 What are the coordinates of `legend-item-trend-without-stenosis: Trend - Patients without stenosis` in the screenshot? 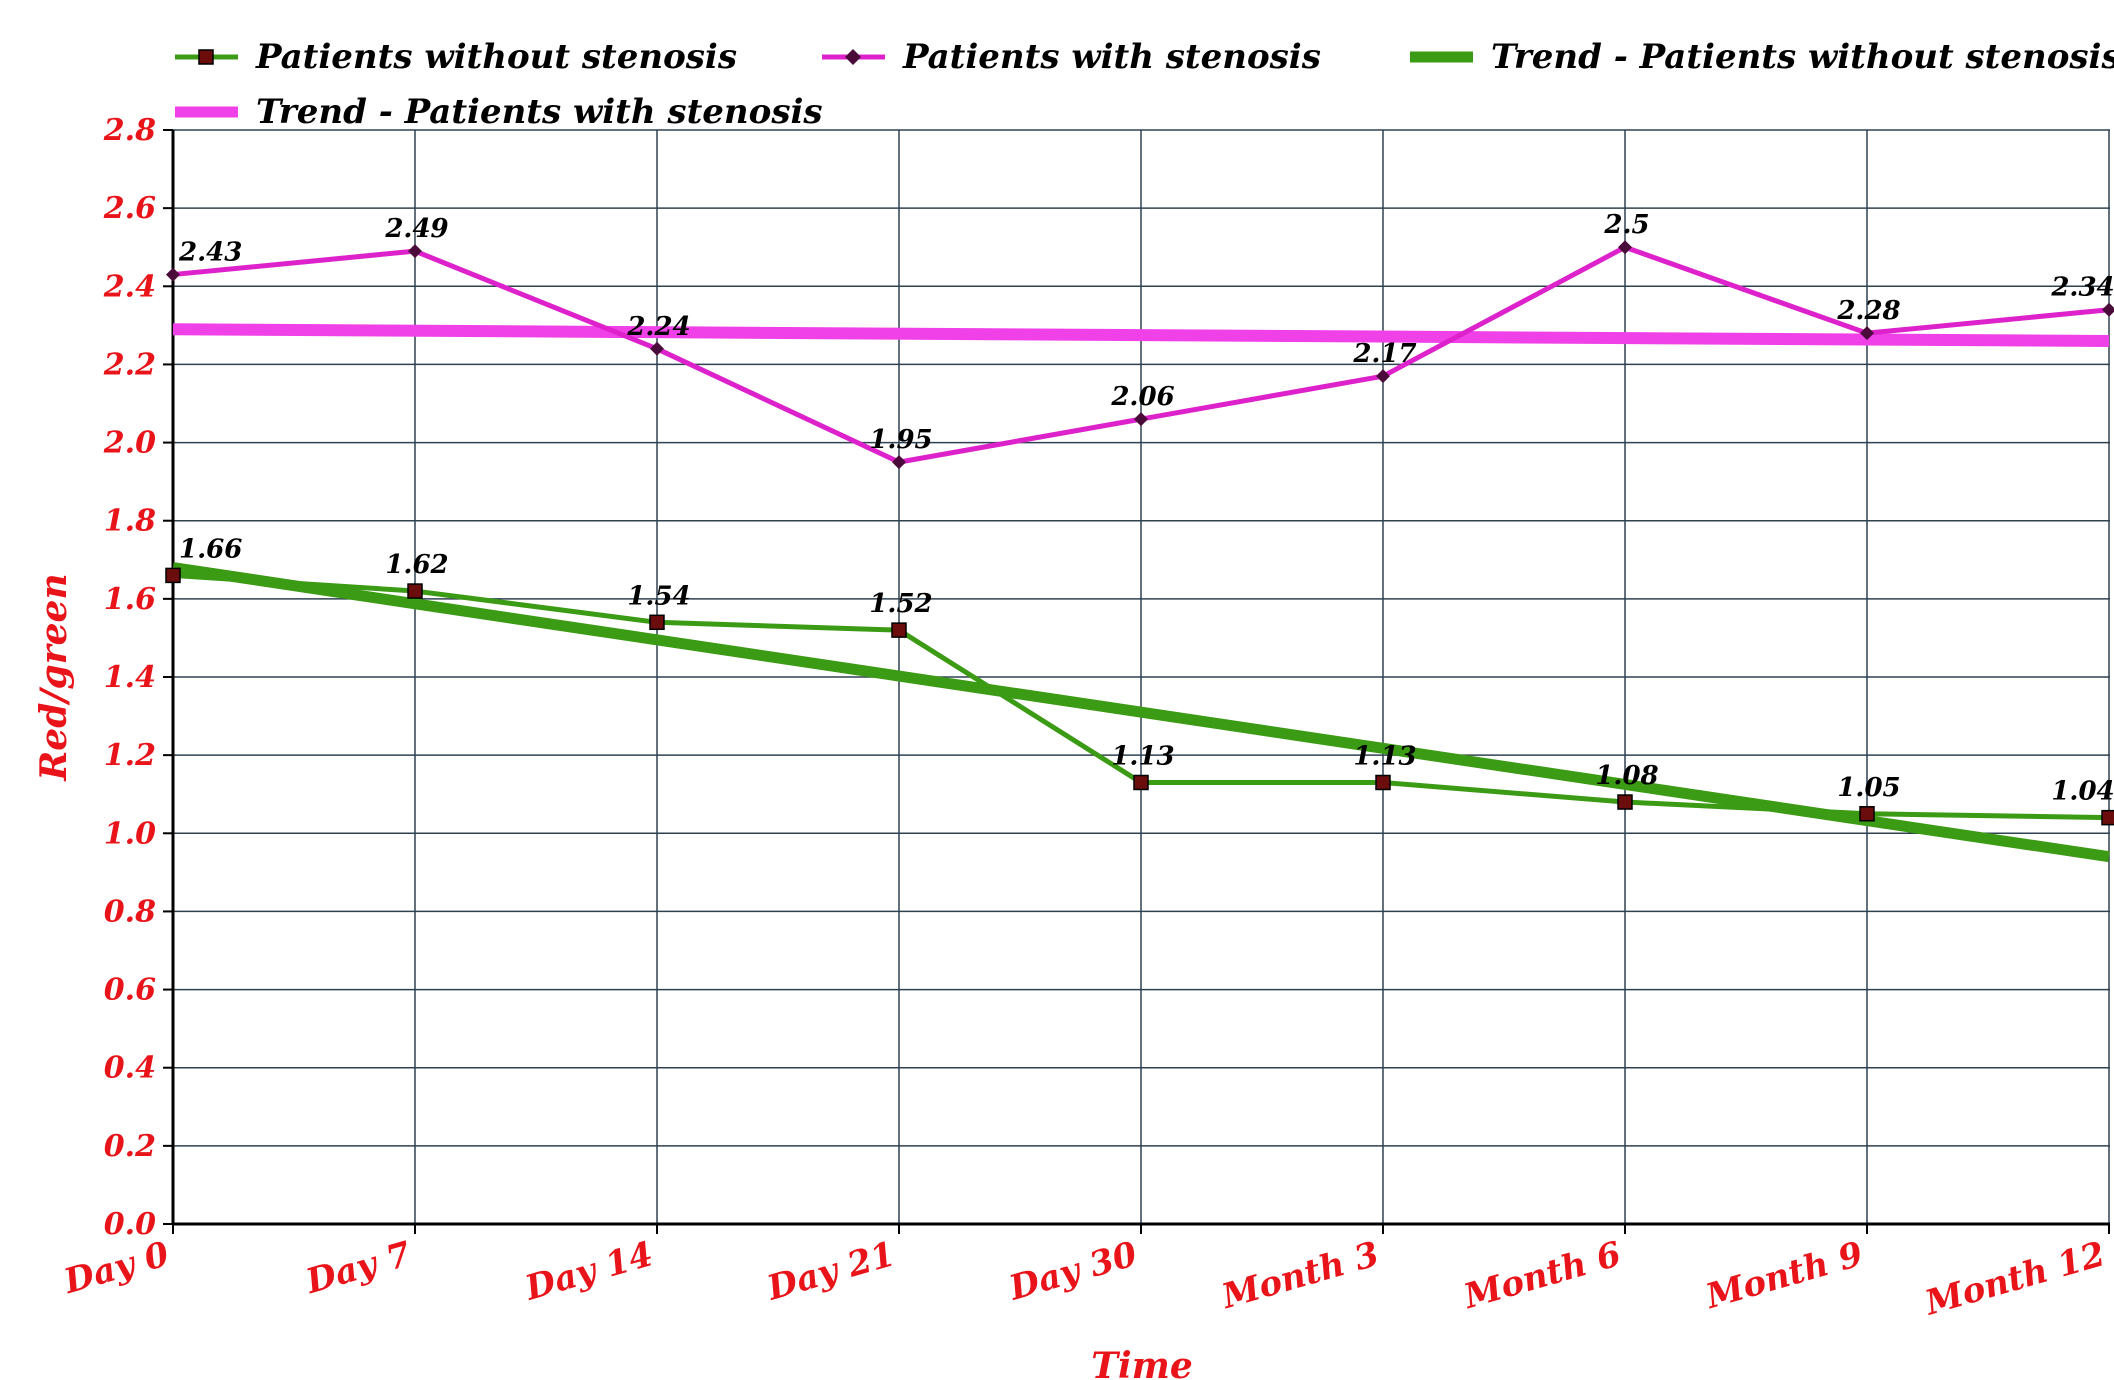 It's located at (1762, 57).